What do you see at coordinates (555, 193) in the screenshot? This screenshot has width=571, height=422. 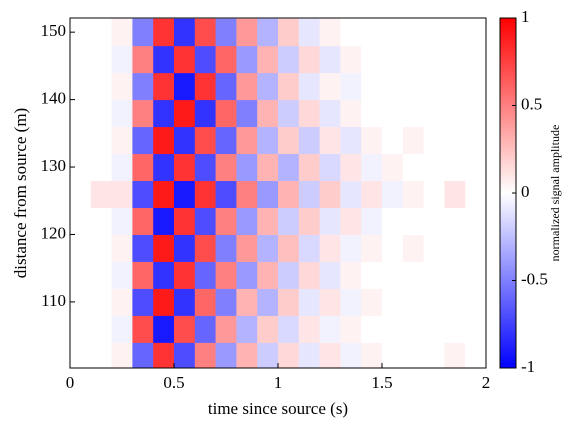 I see `colorbar-label: normalized signal amplitude` at bounding box center [555, 193].